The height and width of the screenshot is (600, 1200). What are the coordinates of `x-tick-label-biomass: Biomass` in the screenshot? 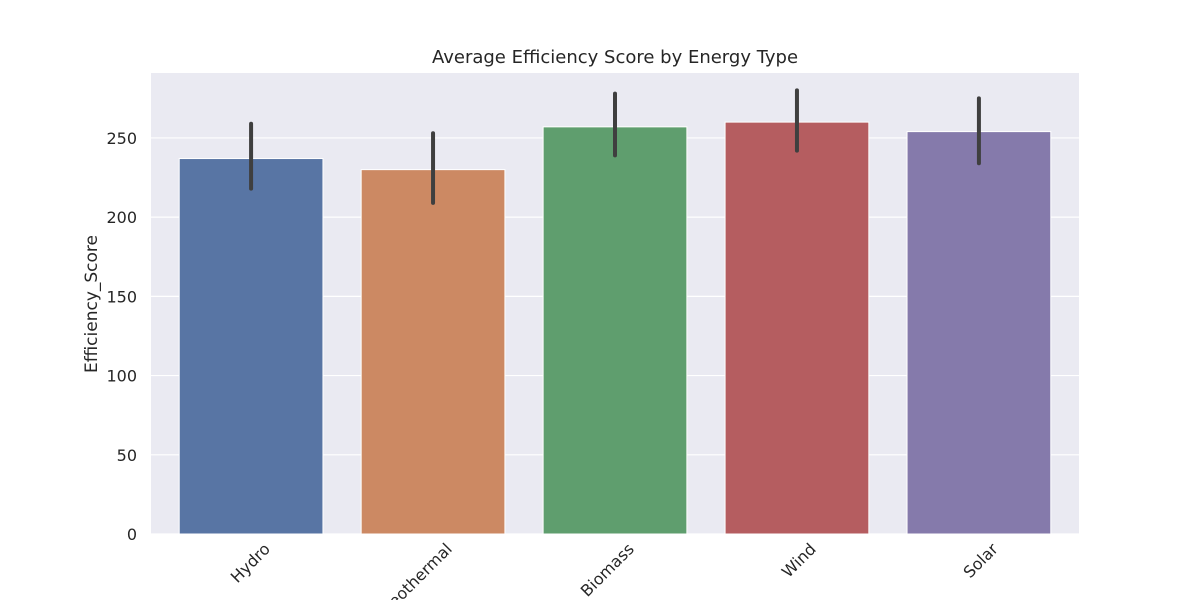 It's located at (607, 569).